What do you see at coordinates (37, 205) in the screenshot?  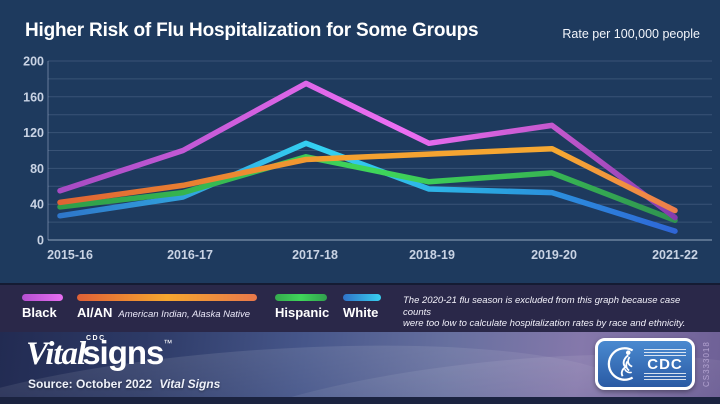 I see `y-tick-label: 40` at bounding box center [37, 205].